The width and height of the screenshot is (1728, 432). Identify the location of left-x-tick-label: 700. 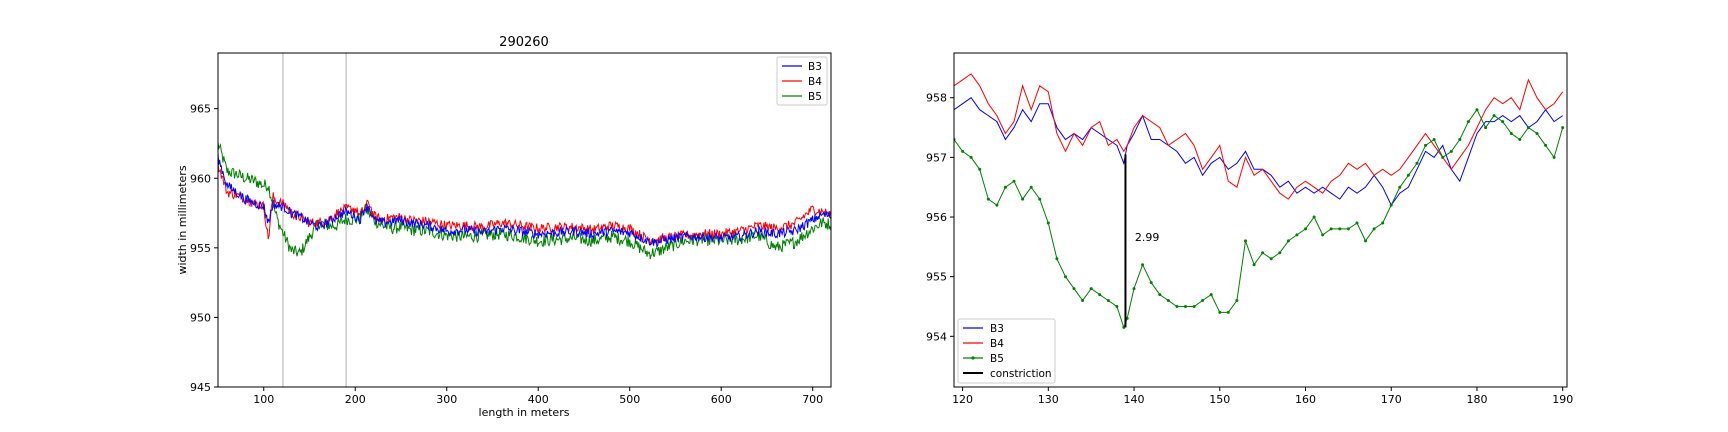
(812, 399).